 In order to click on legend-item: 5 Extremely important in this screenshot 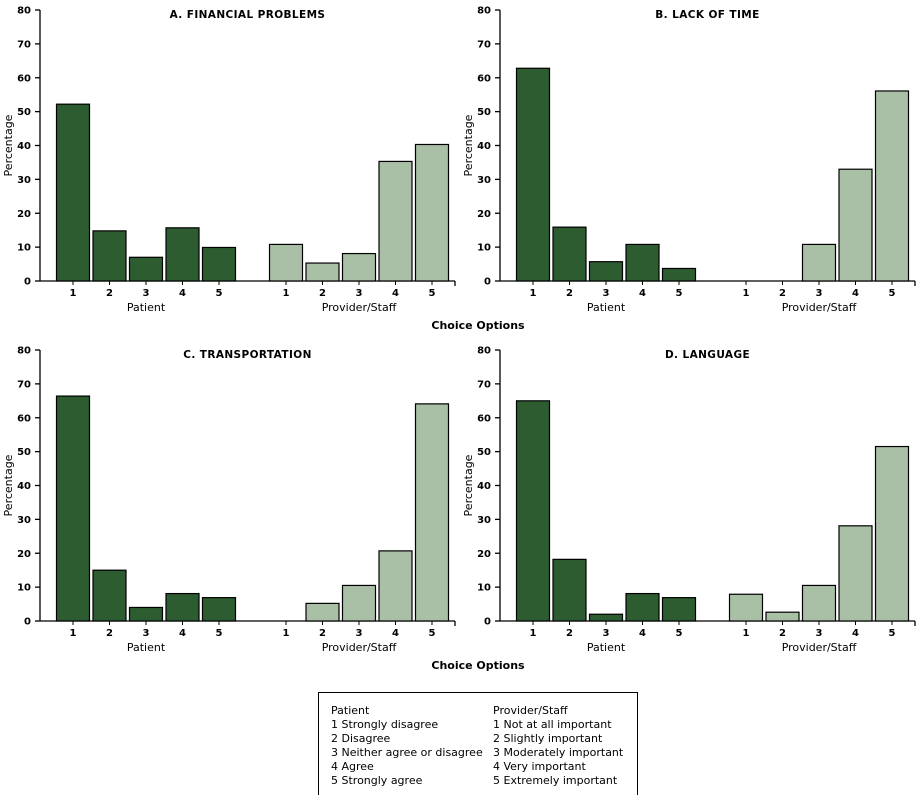, I will do `click(555, 780)`.